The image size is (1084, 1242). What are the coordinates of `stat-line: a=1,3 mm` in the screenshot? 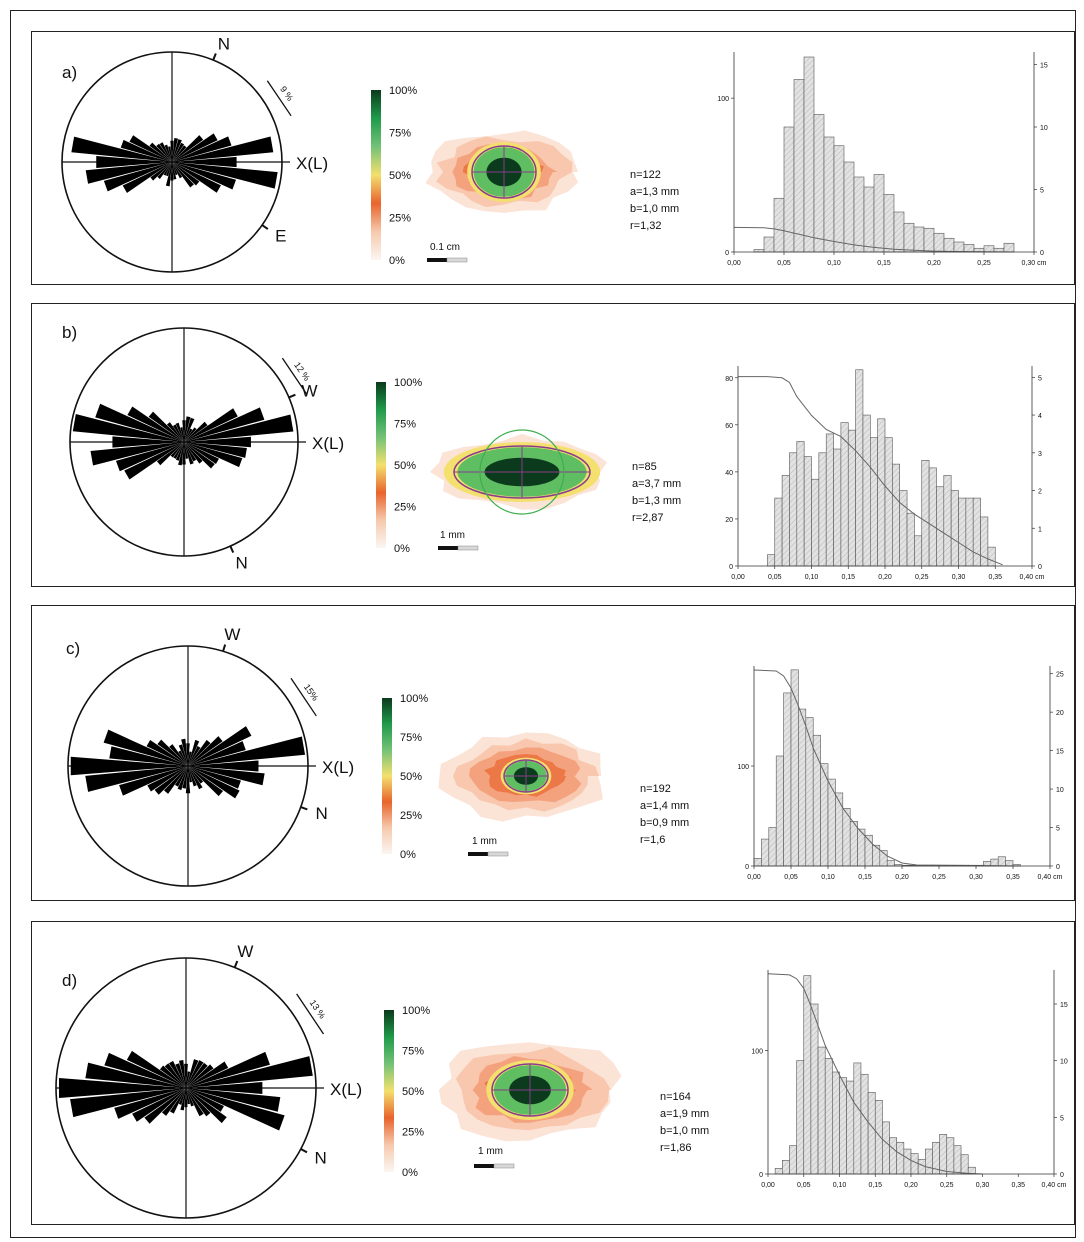 It's located at (654, 192).